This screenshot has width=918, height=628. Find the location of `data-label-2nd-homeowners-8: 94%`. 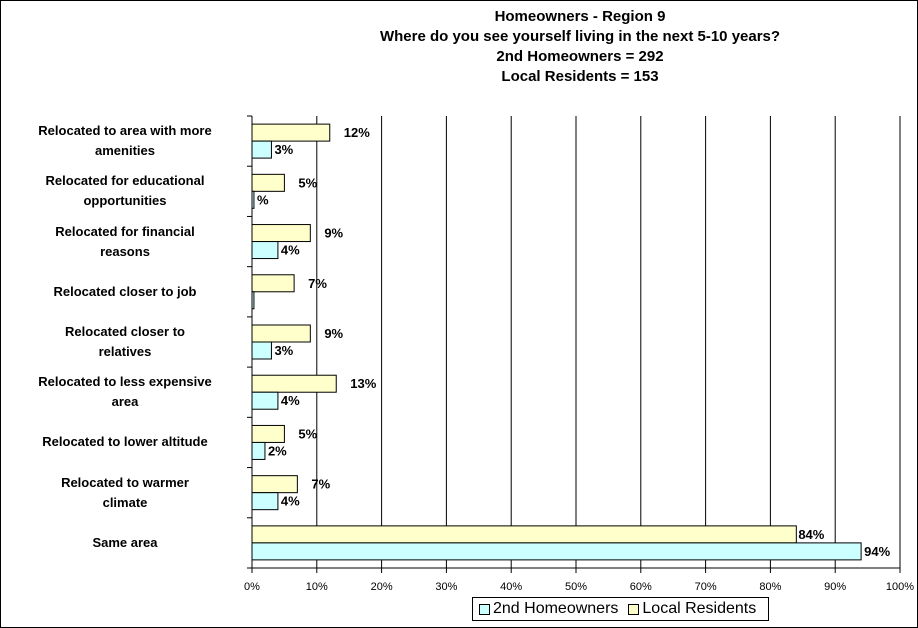

data-label-2nd-homeowners-8: 94% is located at coordinates (877, 551).